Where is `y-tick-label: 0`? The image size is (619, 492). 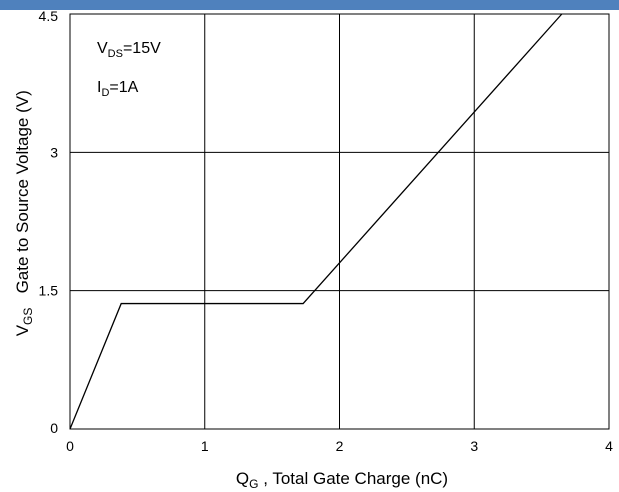 y-tick-label: 0 is located at coordinates (54, 428).